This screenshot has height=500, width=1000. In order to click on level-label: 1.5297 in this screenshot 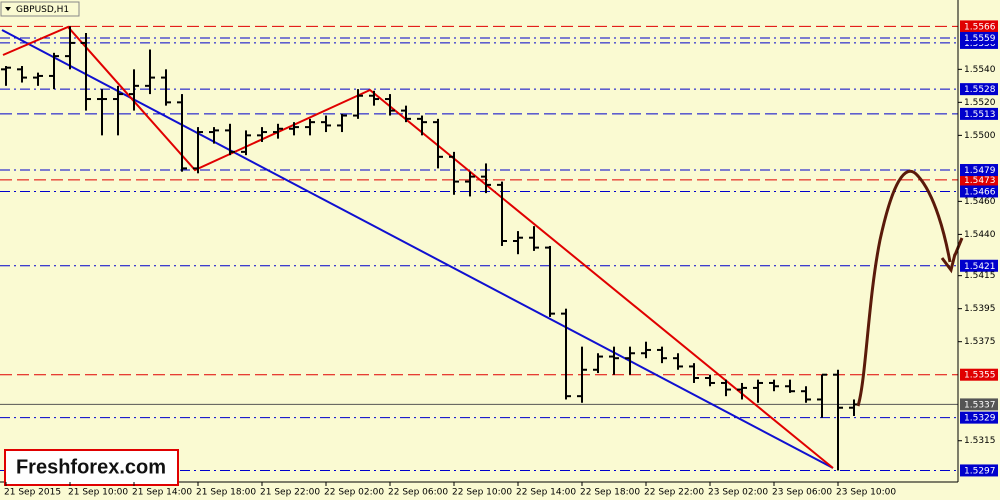, I will do `click(980, 471)`.